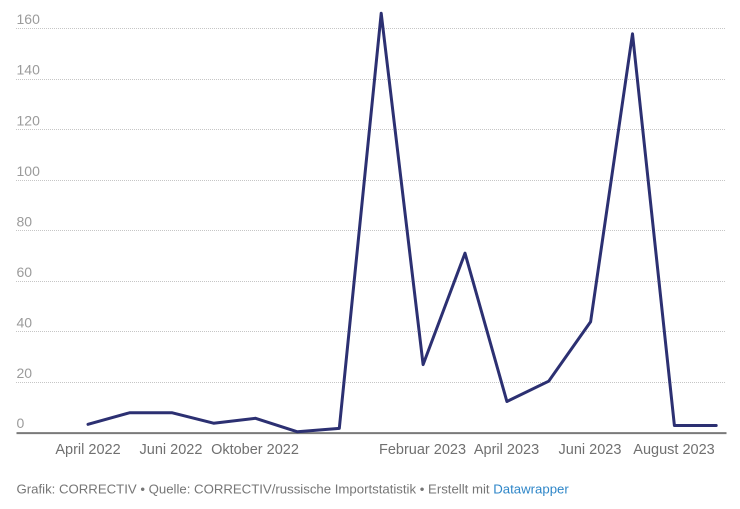 The height and width of the screenshot is (509, 740). I want to click on svg-text: April 2022, so click(87, 450).